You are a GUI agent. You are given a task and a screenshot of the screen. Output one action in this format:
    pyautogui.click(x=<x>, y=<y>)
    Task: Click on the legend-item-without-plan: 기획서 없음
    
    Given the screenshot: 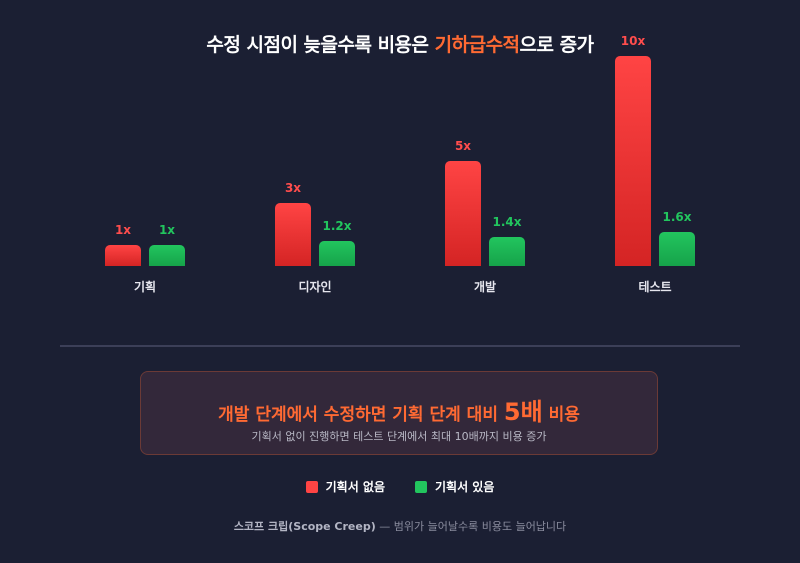 What is the action you would take?
    pyautogui.click(x=345, y=486)
    